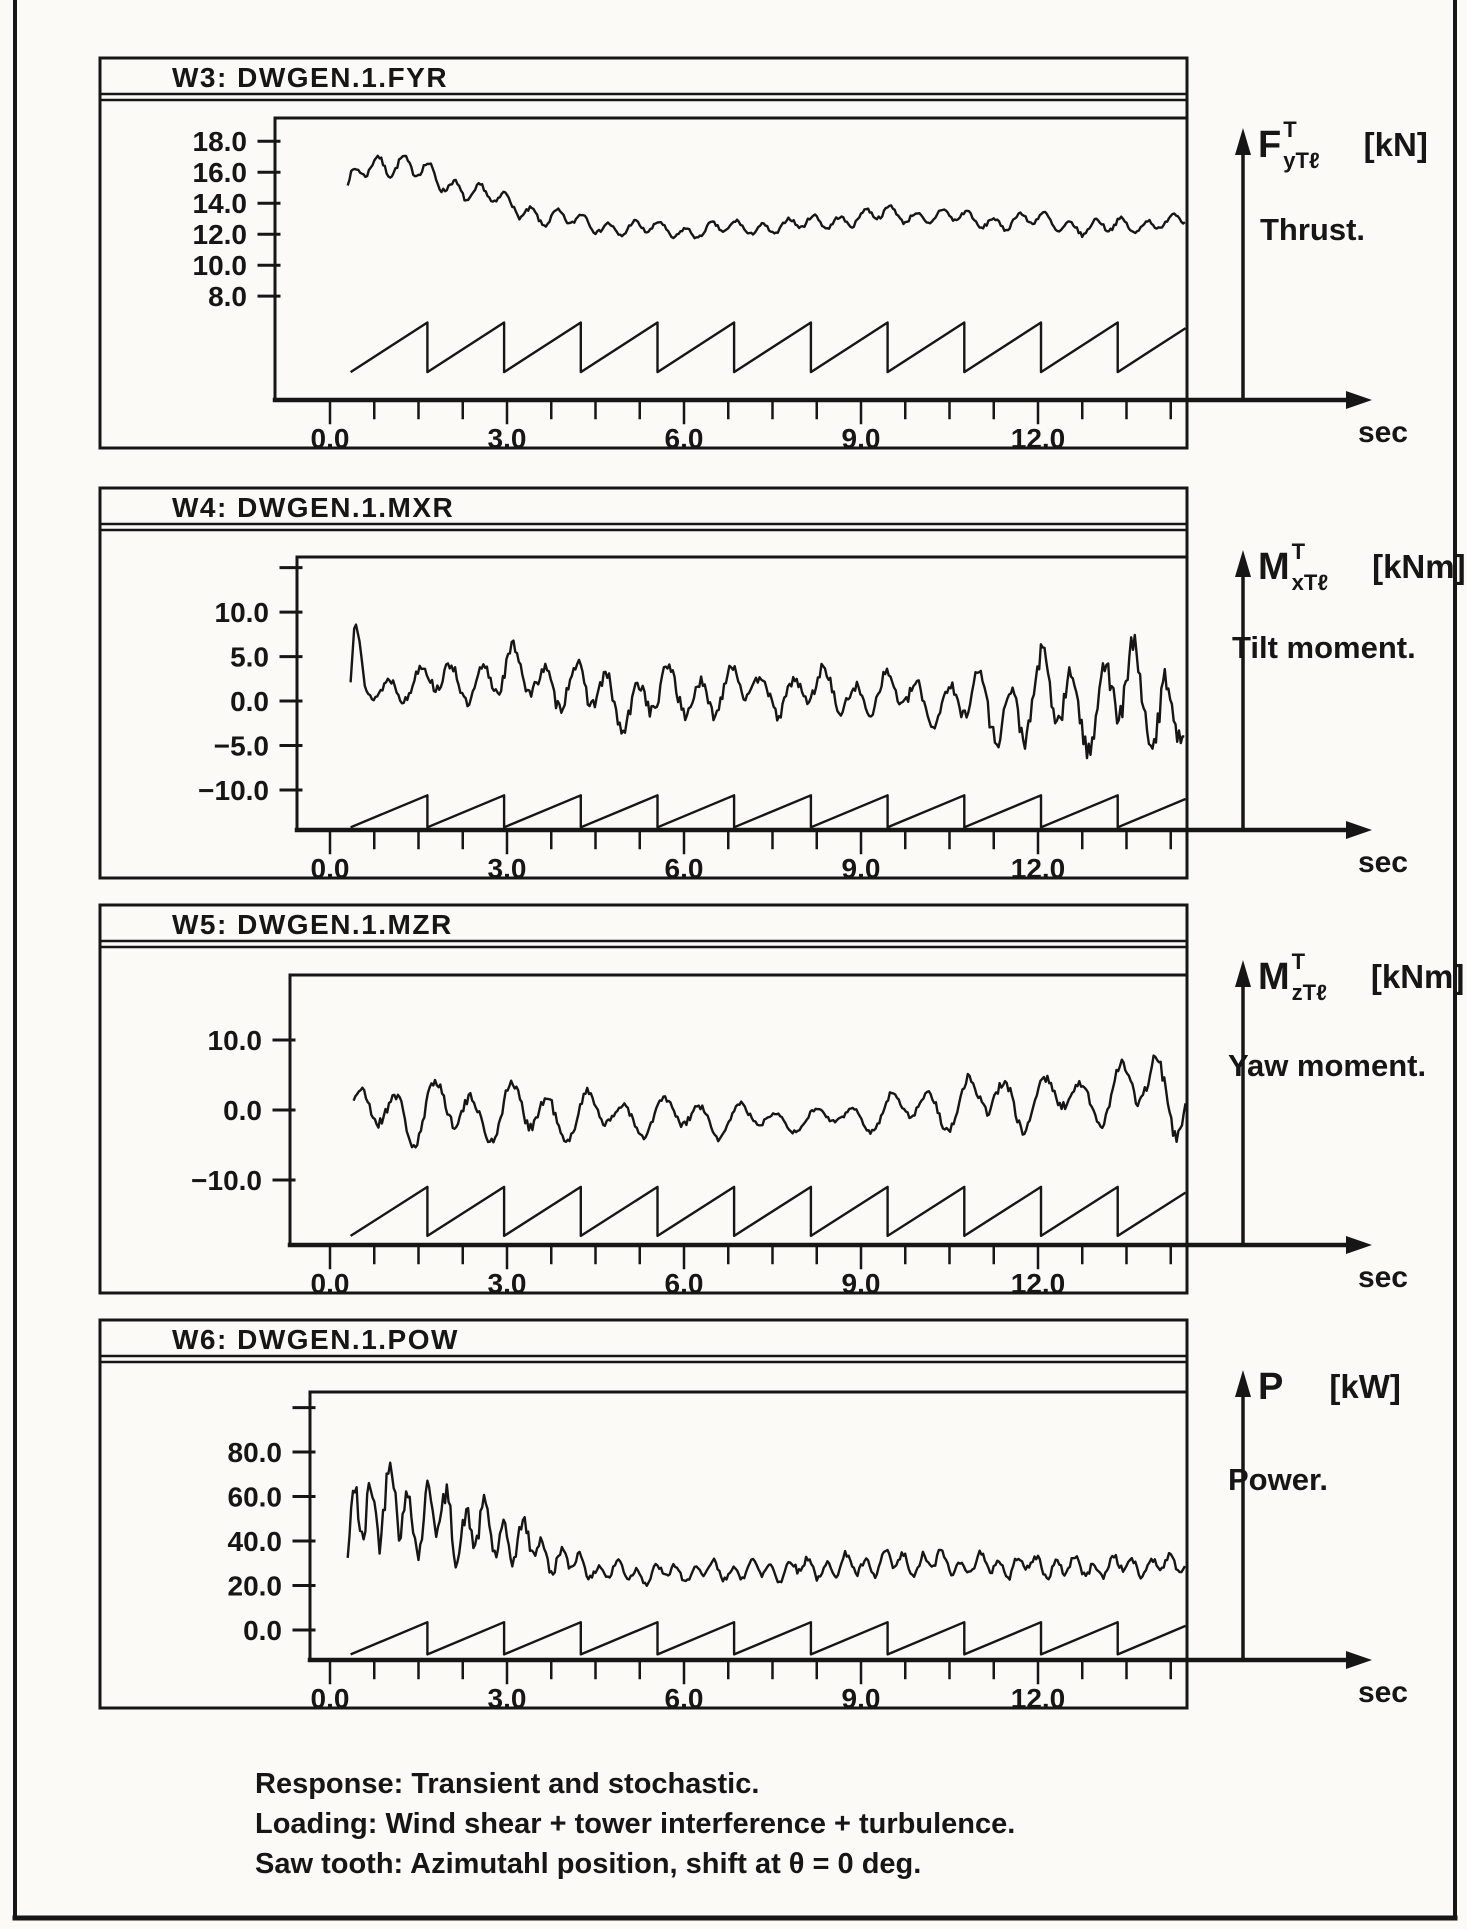  What do you see at coordinates (1362, 568) in the screenshot?
I see `axis-symbol-tilt: M T xTℓ [kNm]` at bounding box center [1362, 568].